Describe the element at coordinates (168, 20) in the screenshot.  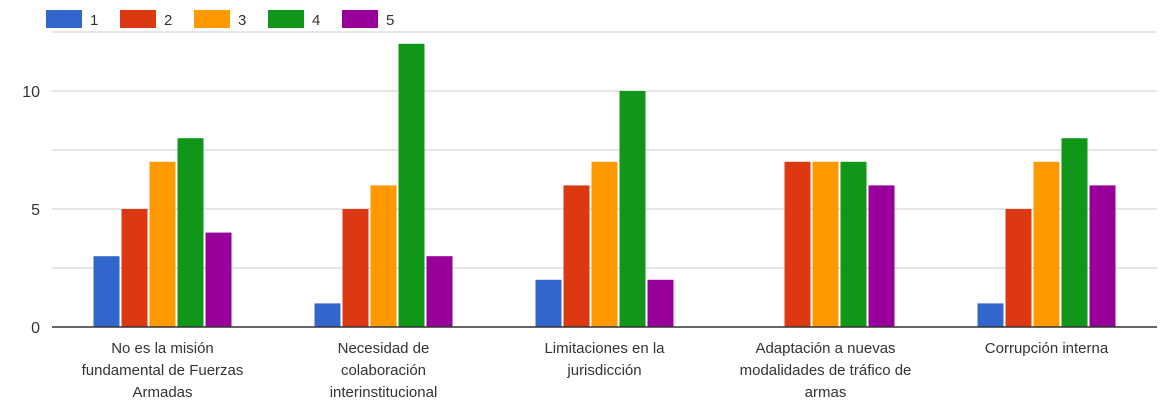
I see `legend-label-2: 2` at that location.